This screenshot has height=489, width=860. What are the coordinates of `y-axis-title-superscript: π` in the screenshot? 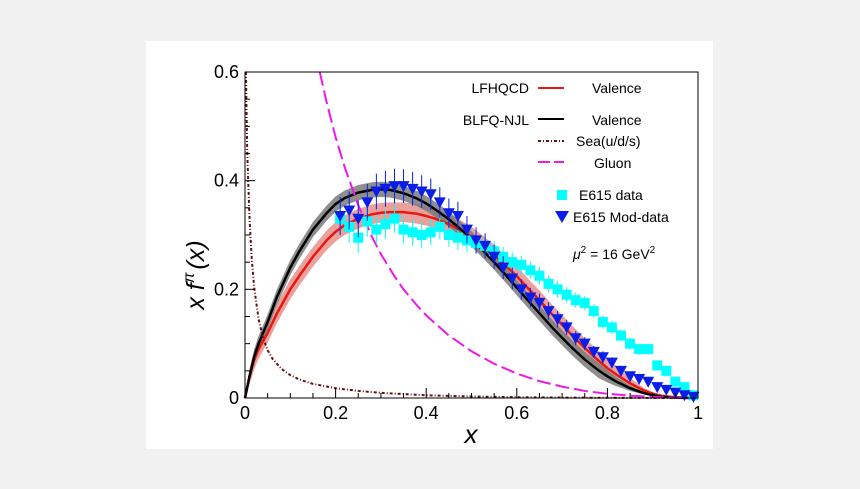 It's located at (189, 277).